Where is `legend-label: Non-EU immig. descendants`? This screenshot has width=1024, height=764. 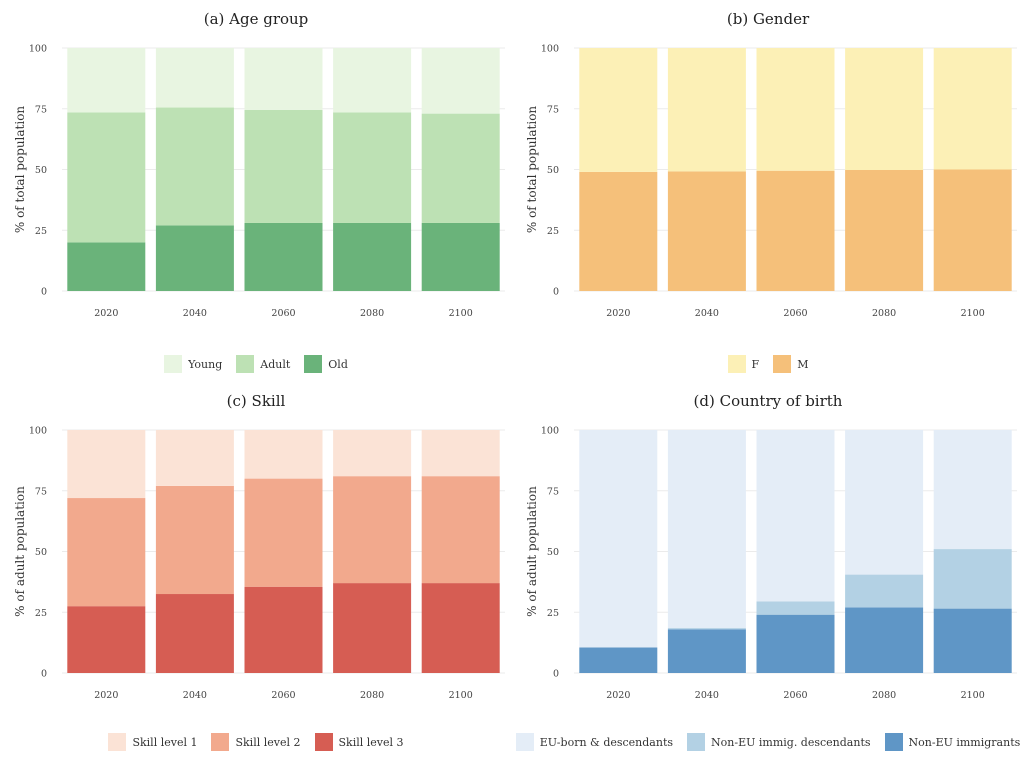 legend-label: Non-EU immig. descendants is located at coordinates (791, 742).